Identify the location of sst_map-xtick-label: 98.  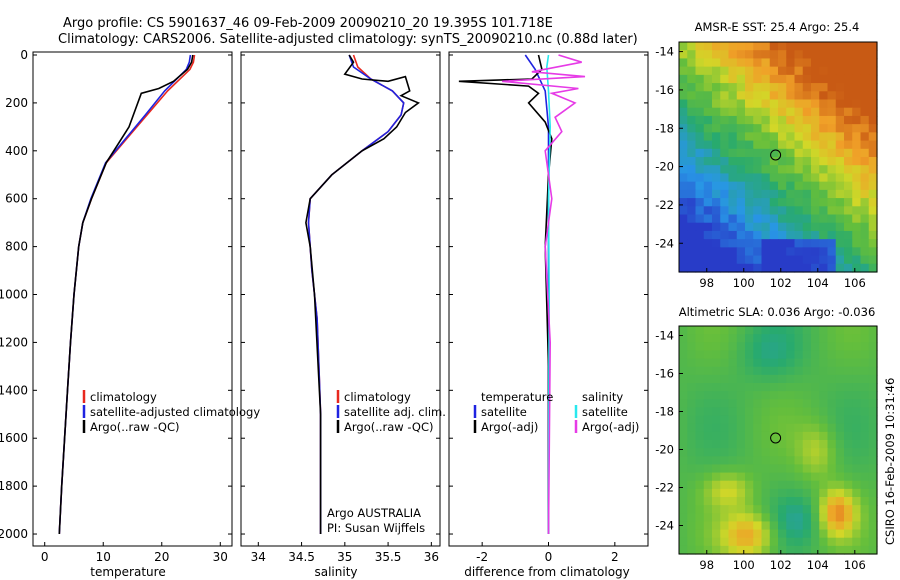
(706, 283).